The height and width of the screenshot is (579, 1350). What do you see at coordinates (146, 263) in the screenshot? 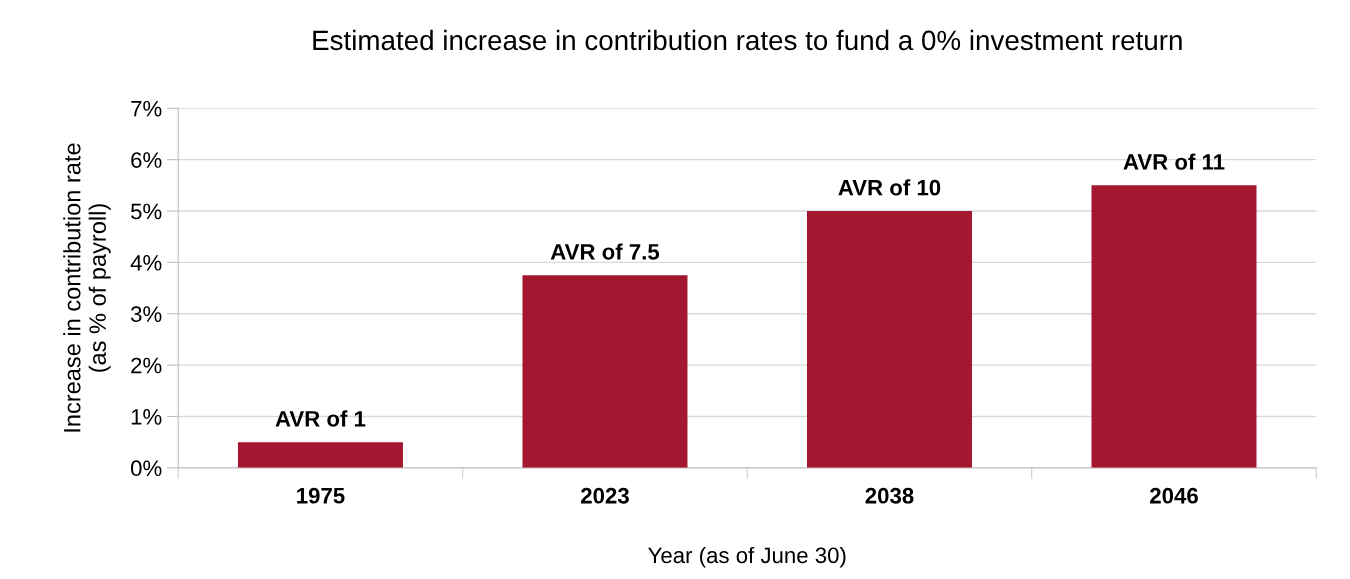
I see `y-tick-label: 4%` at bounding box center [146, 263].